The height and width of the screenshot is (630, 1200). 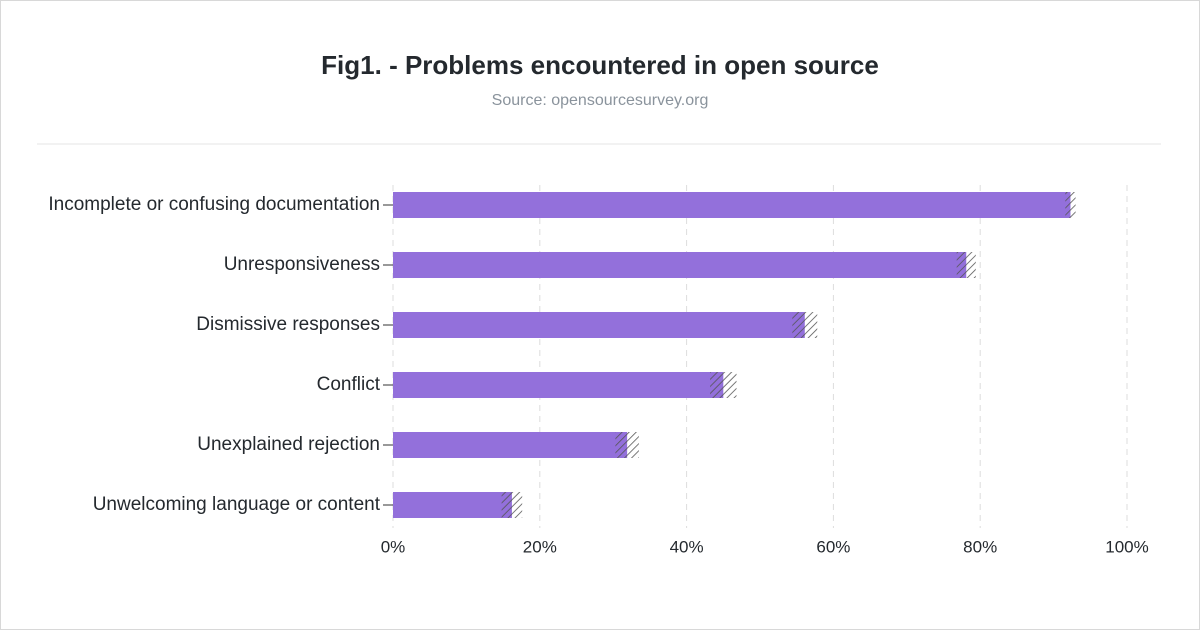 I want to click on y-tick-label: Unresponsiveness, so click(x=302, y=264).